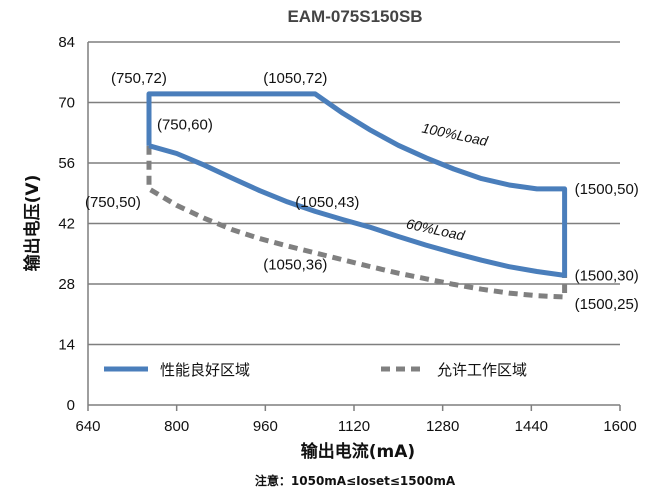  Describe the element at coordinates (619, 426) in the screenshot. I see `x-tick-label: 1600` at that location.